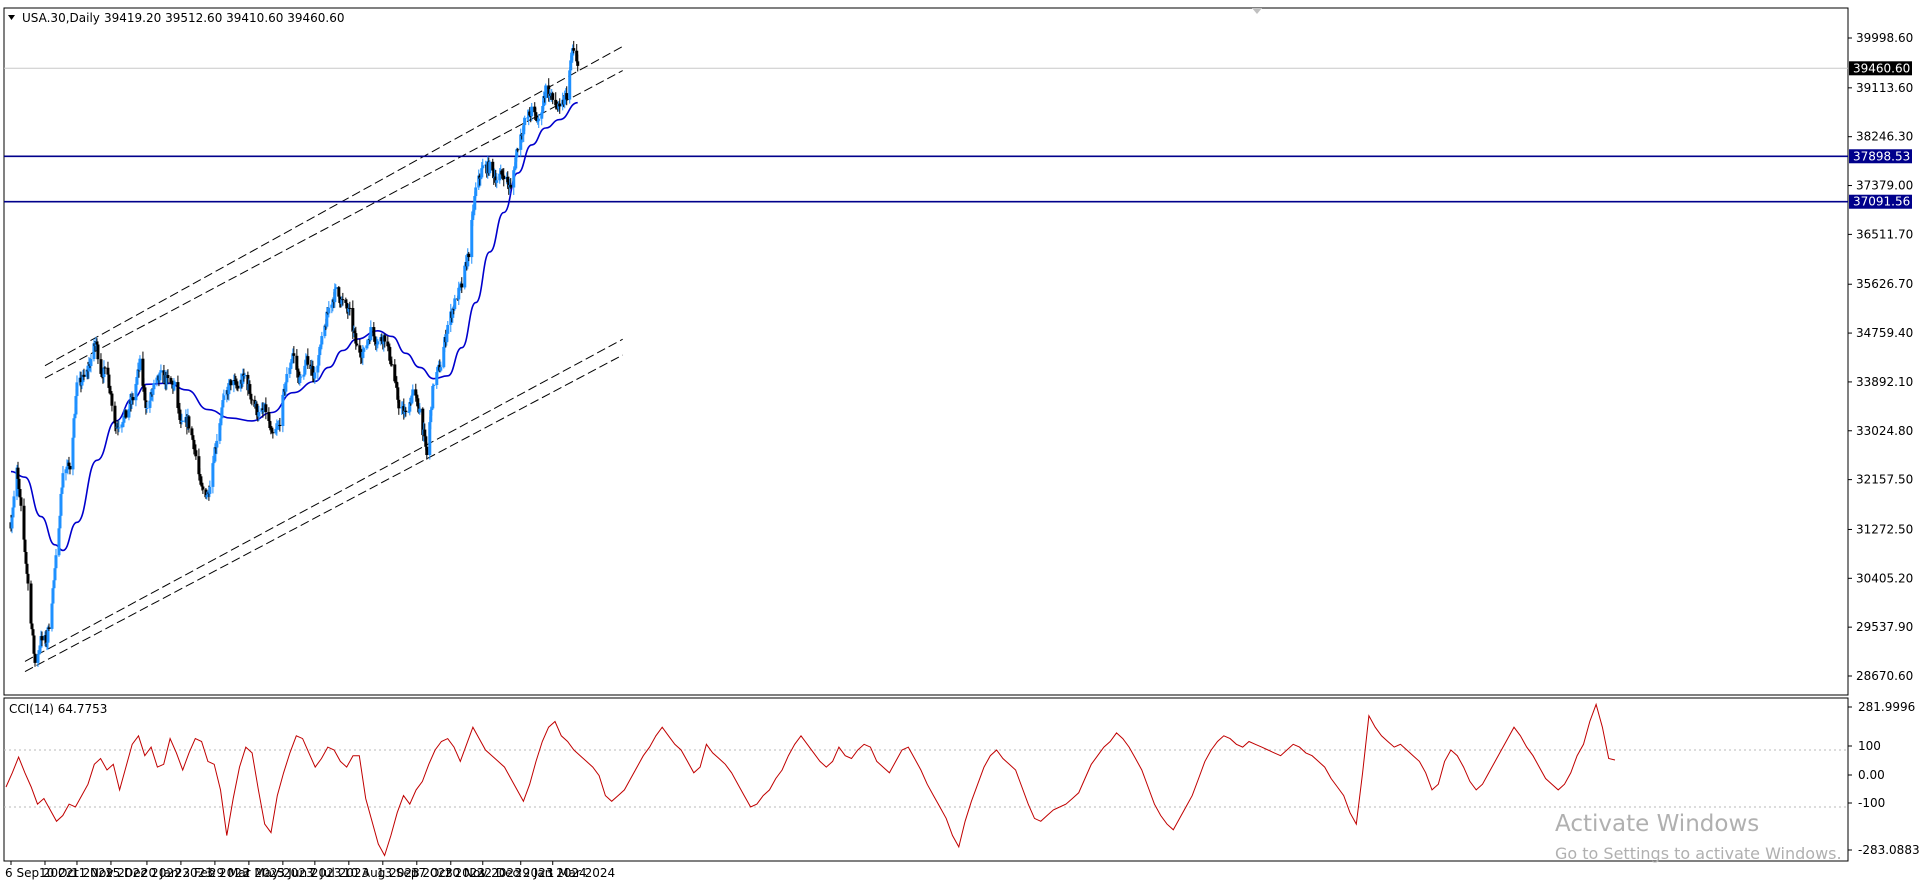 This screenshot has height=891, width=1920. I want to click on y-tick-label: 32157.50, so click(1884, 480).